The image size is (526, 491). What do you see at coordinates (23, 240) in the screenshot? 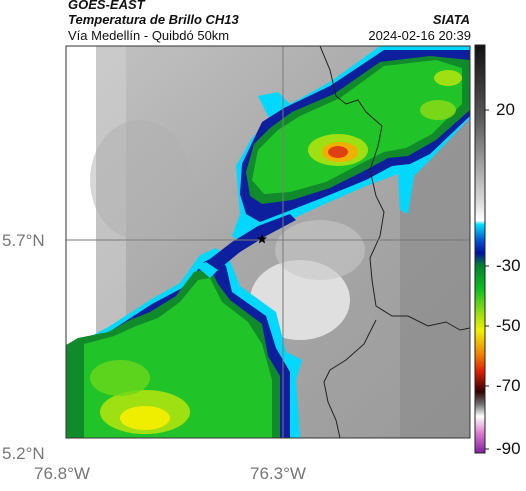
I see `lat-tick-5-7: 5.7°N` at bounding box center [23, 240].